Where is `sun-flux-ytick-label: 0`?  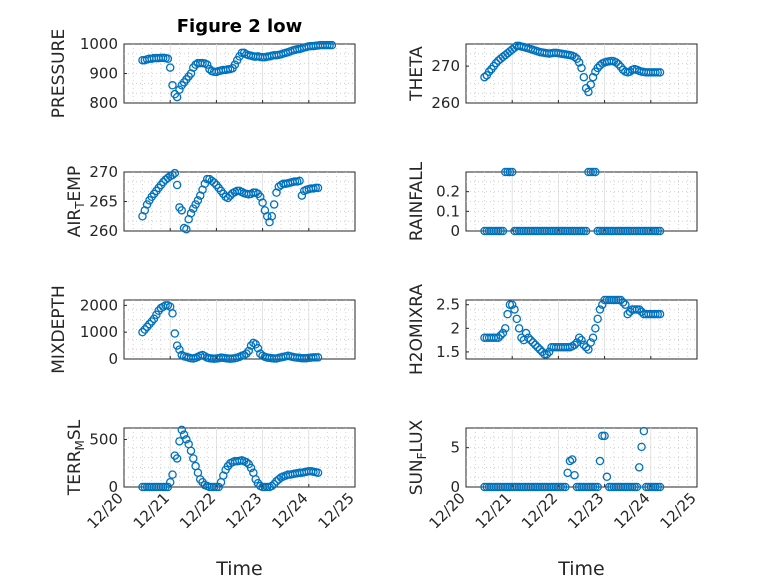
sun-flux-ytick-label: 0 is located at coordinates (455, 487).